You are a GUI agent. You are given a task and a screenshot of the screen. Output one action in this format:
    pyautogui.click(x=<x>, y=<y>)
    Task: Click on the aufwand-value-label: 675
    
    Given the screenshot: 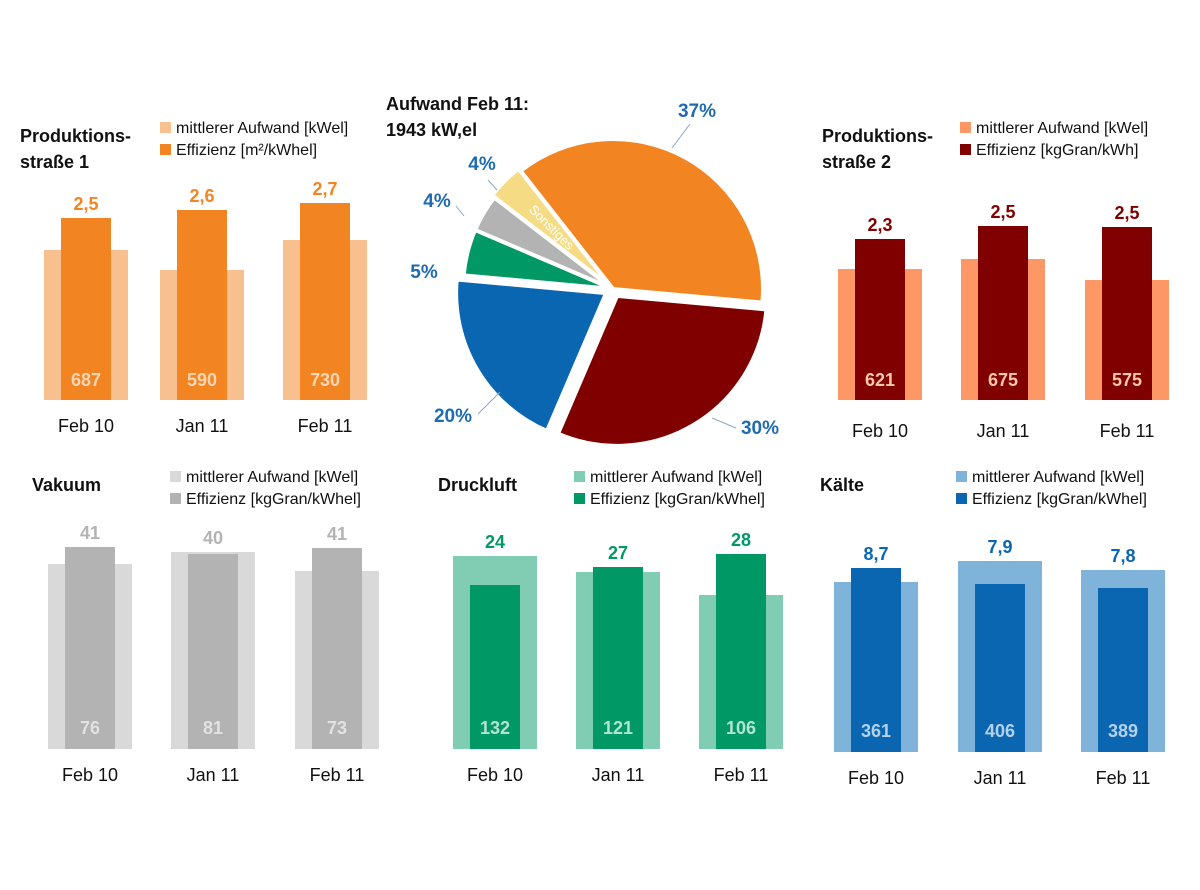 What is the action you would take?
    pyautogui.click(x=1003, y=380)
    